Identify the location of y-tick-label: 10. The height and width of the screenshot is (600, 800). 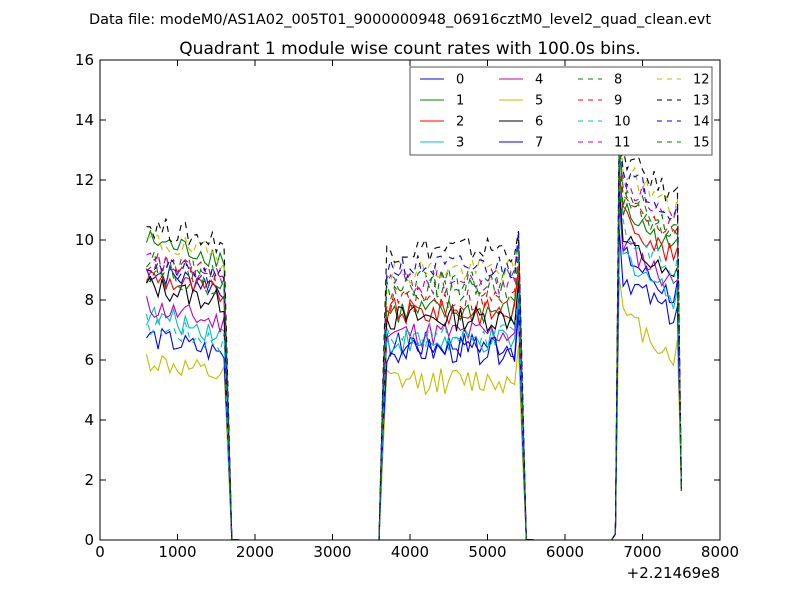
(84, 240).